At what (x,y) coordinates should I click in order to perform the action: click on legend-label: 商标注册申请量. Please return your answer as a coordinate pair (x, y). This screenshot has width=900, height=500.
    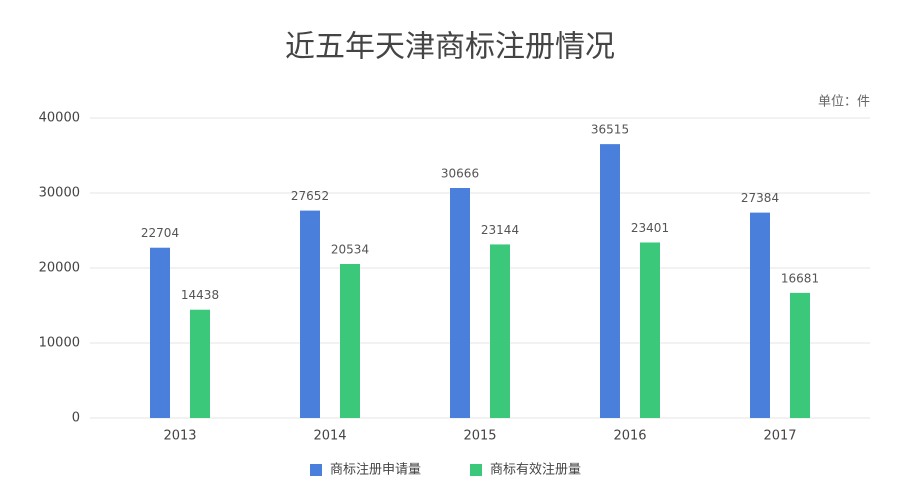
    Looking at the image, I should click on (375, 470).